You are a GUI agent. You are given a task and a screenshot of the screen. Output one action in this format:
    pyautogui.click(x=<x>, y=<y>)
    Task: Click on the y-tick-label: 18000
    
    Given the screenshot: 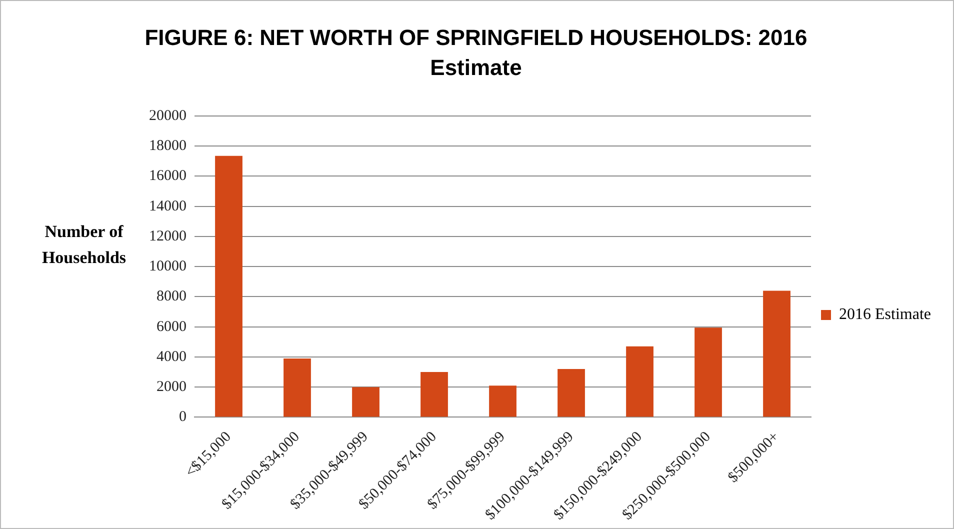 What is the action you would take?
    pyautogui.click(x=167, y=146)
    